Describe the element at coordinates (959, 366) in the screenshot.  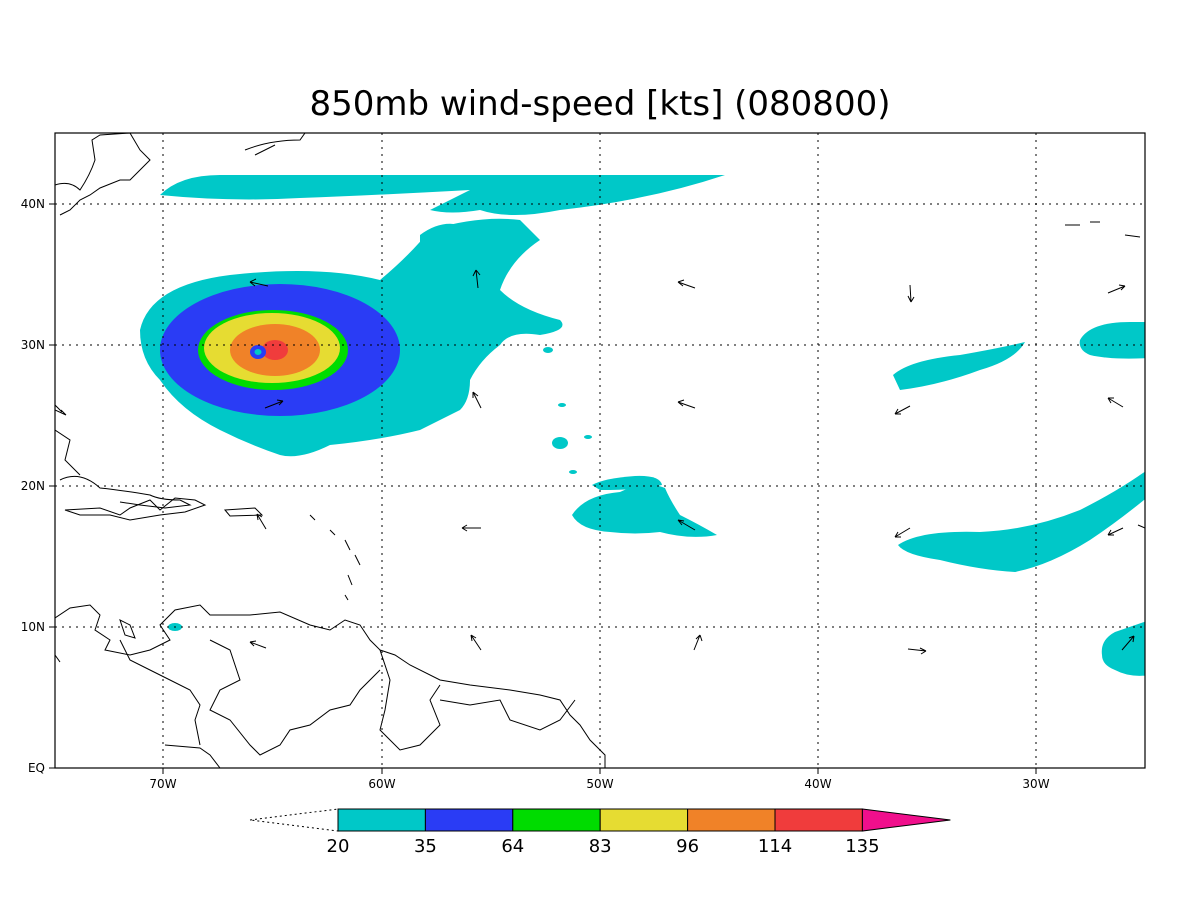
I see `east-band-30n` at that location.